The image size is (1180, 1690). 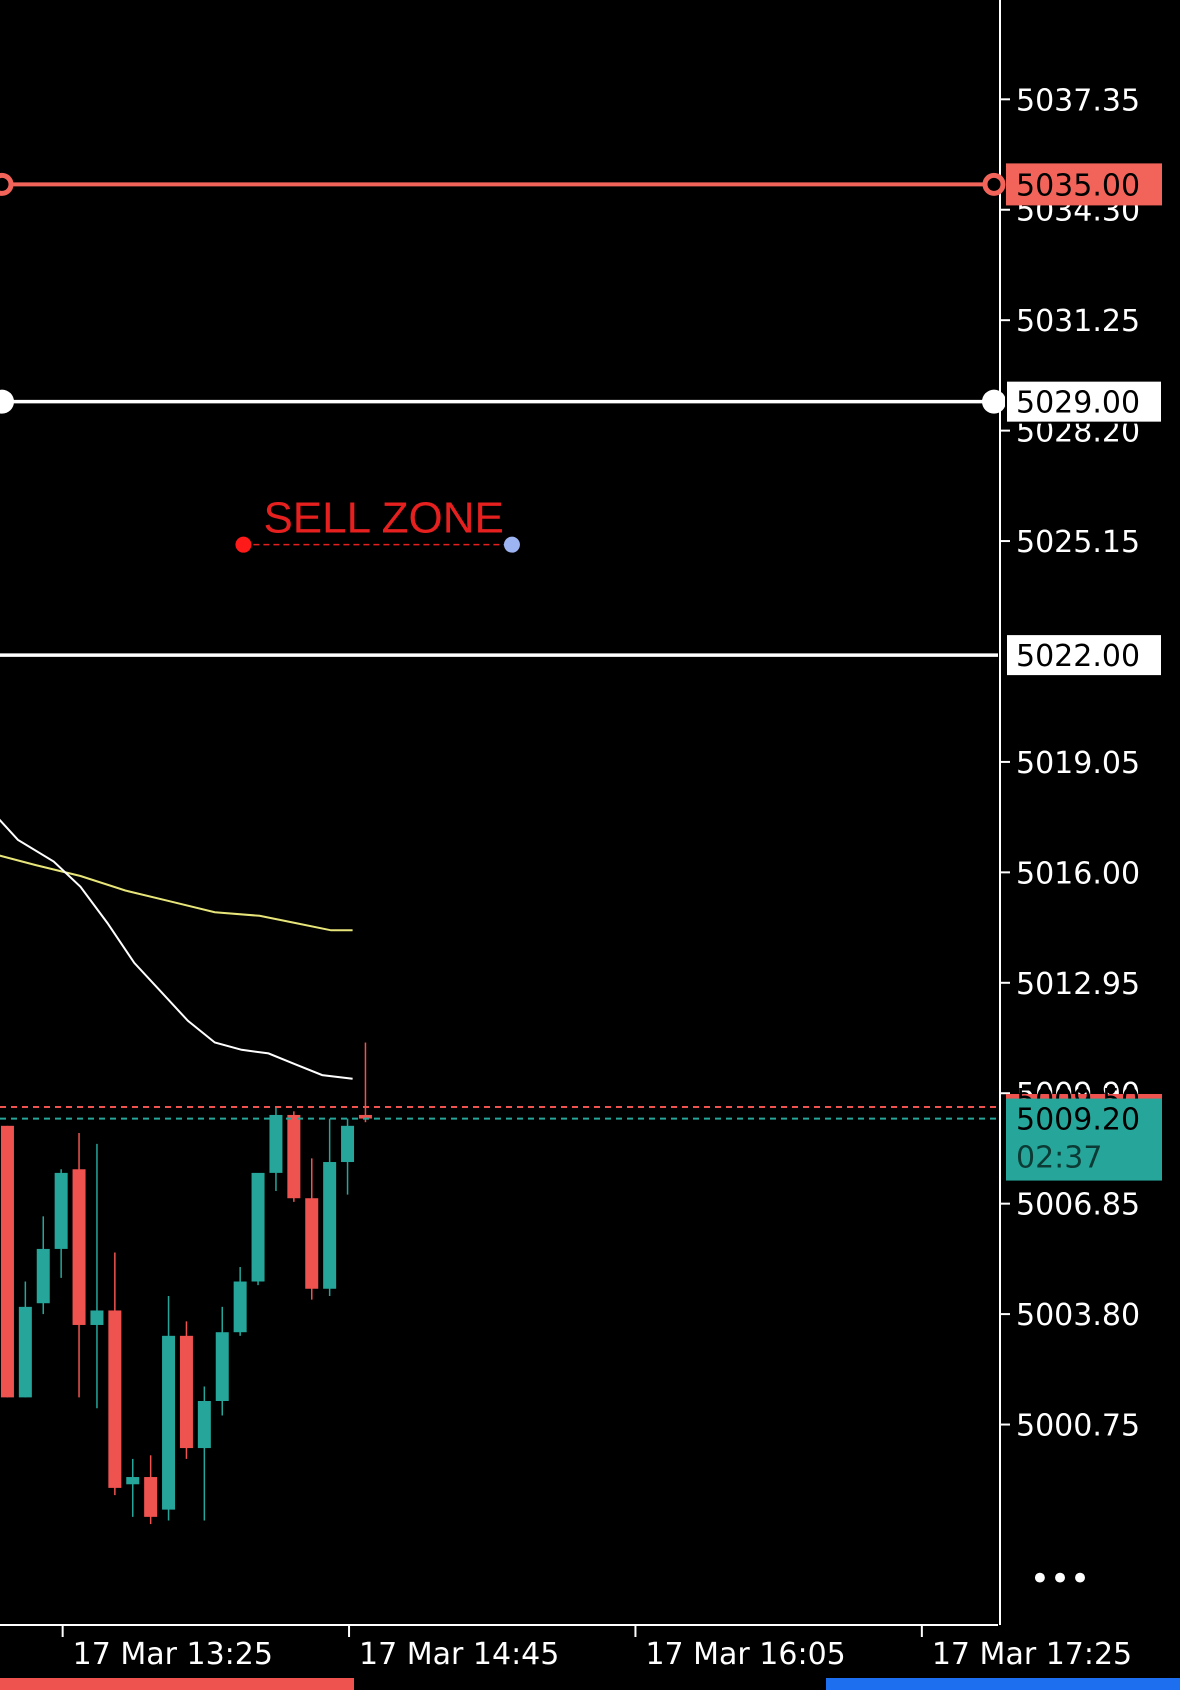 I want to click on price-tag-label: 5035.00, so click(x=1078, y=185).